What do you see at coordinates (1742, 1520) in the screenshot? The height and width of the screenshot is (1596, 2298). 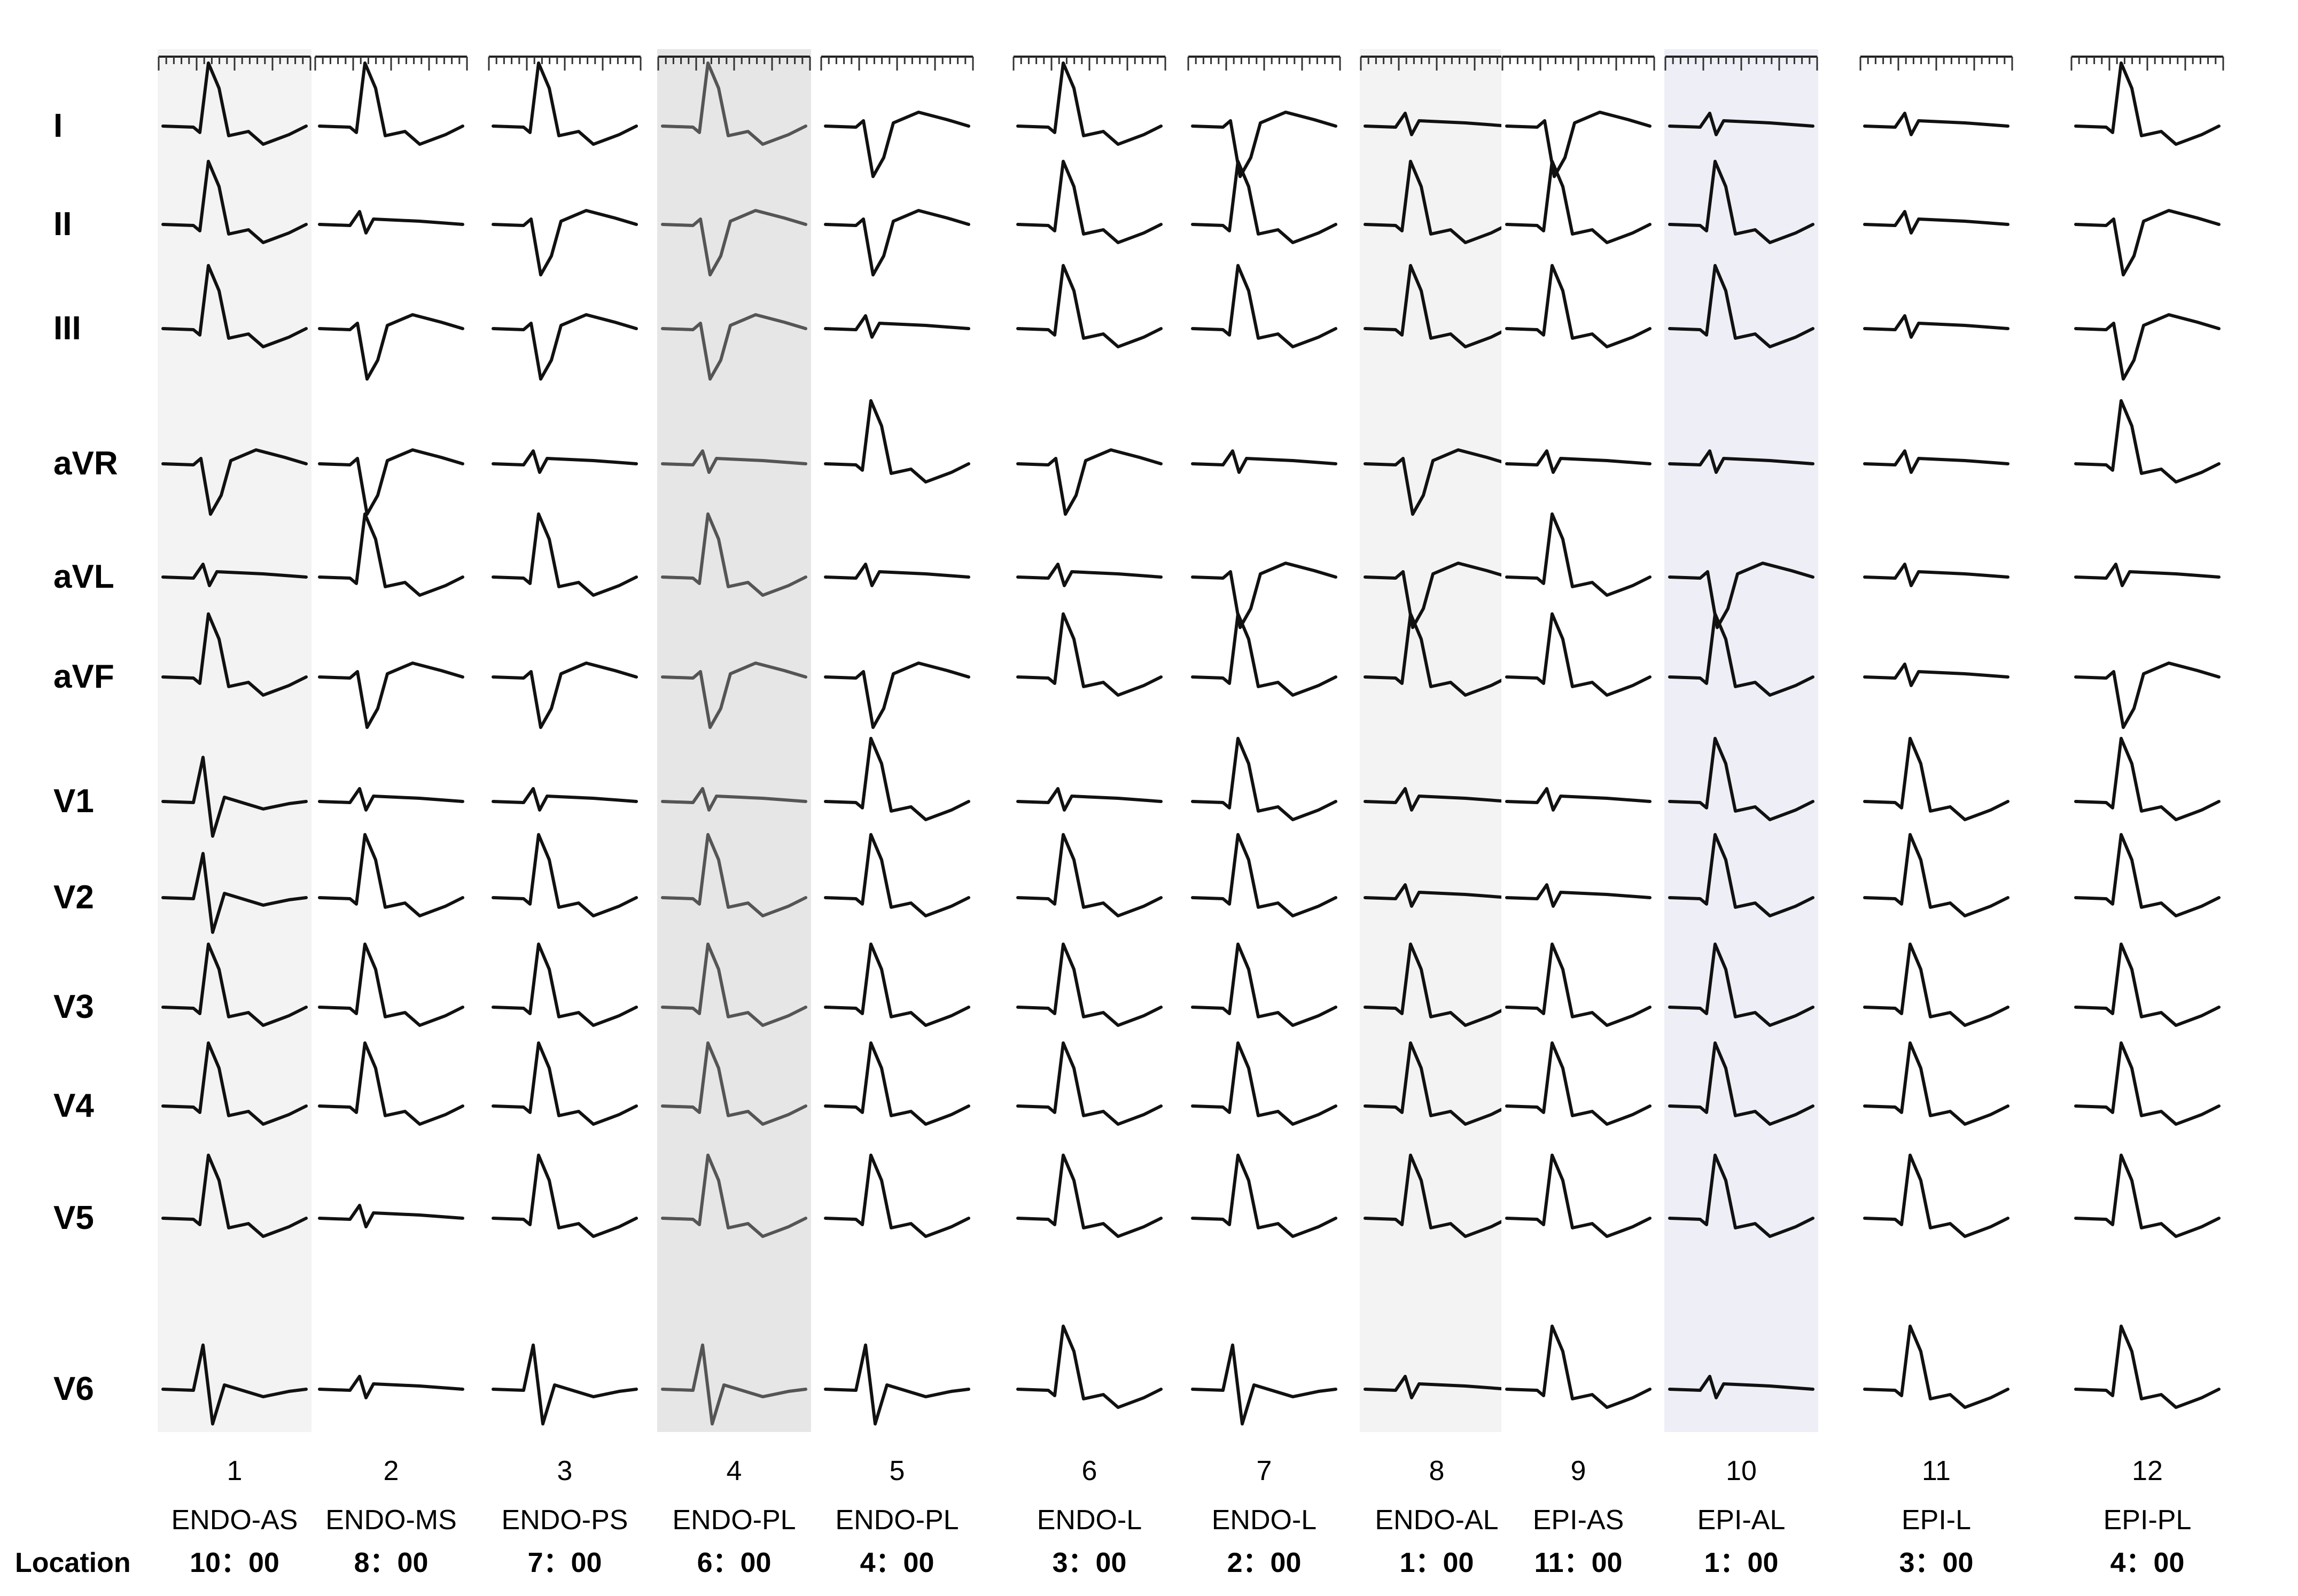 I see `site-label: EPI-AL` at bounding box center [1742, 1520].